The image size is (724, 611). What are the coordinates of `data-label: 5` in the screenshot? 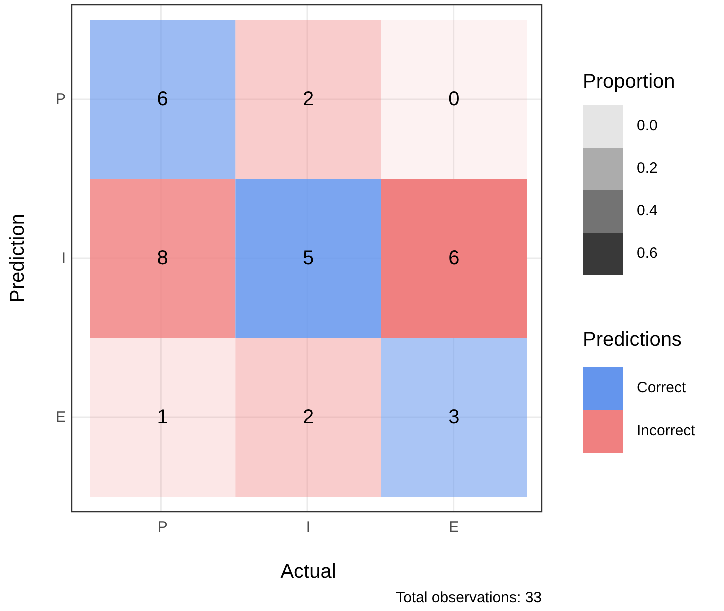 It's located at (308, 259).